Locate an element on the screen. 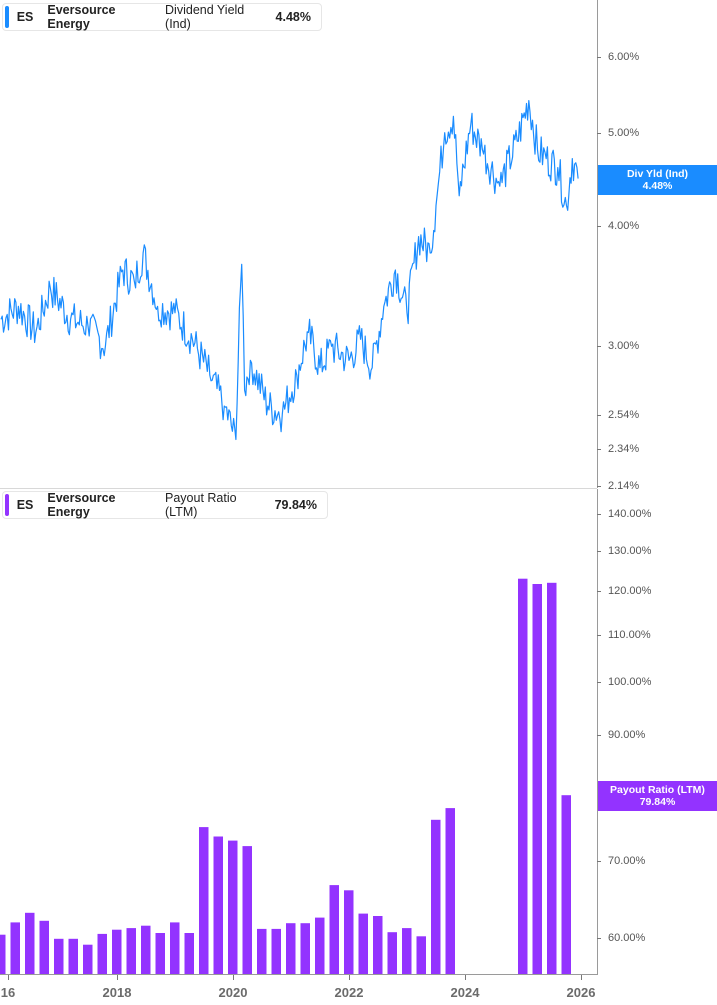 Image resolution: width=717 pixels, height=1005 pixels. panel-divider is located at coordinates (298, 488).